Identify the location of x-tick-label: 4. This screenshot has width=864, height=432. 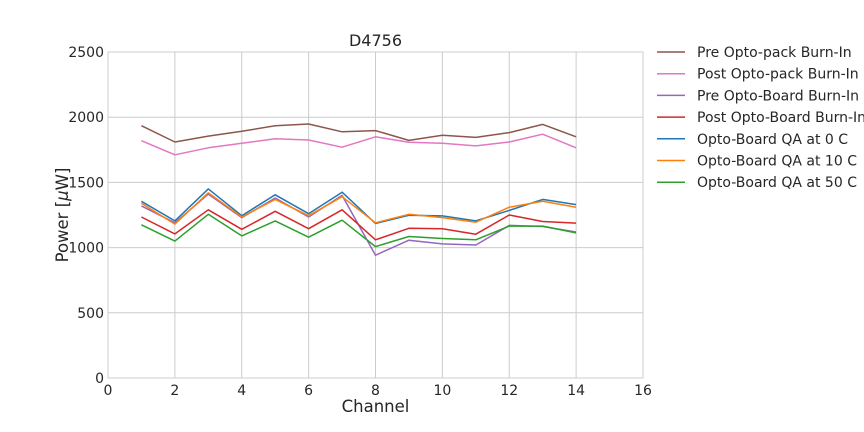
(241, 391).